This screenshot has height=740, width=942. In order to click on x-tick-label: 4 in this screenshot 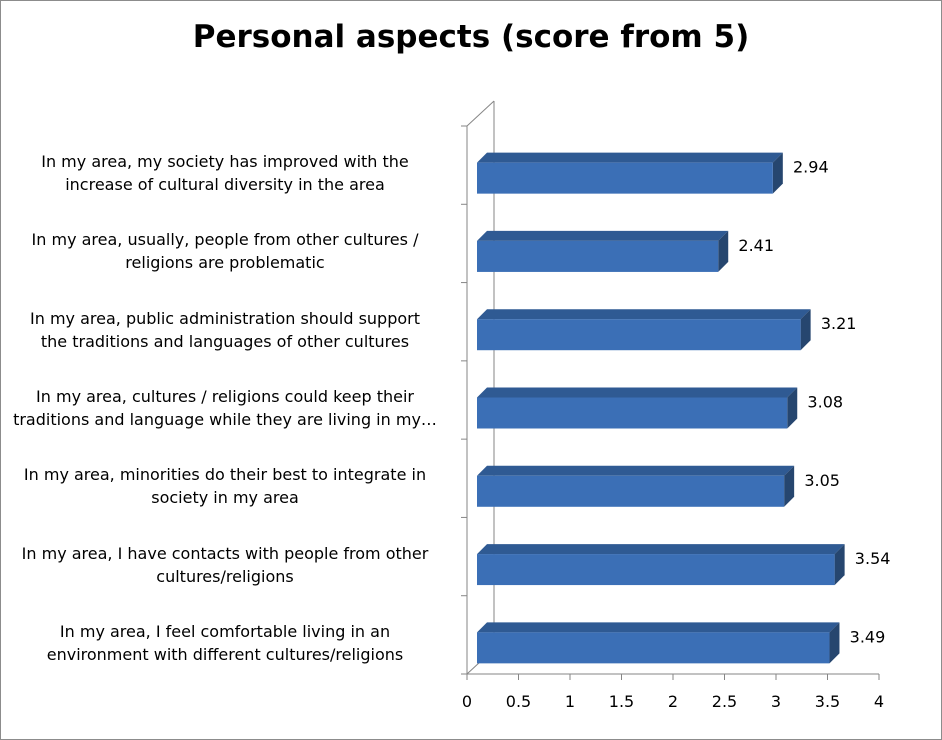, I will do `click(879, 701)`.